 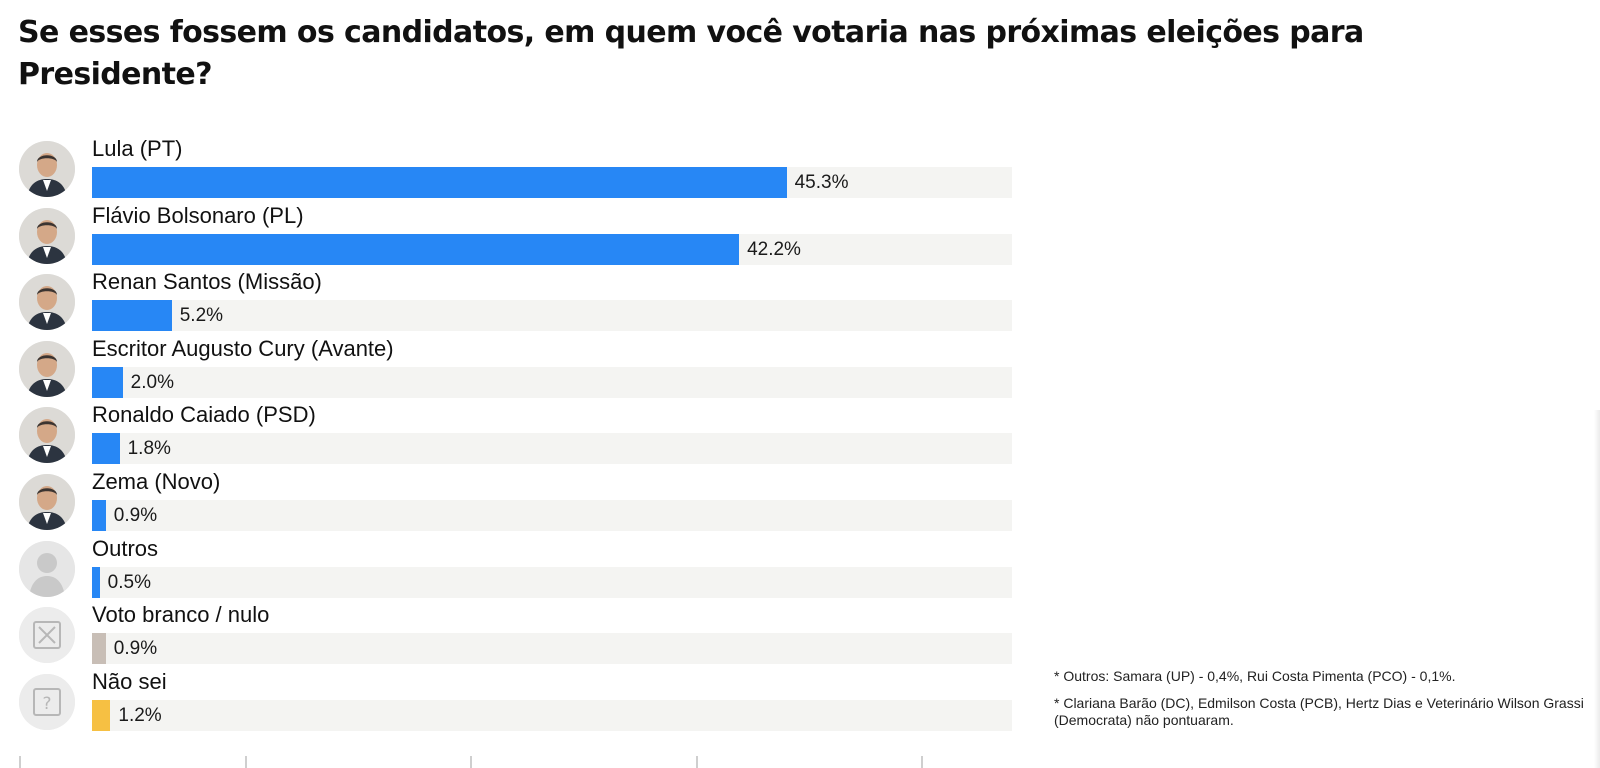 I want to click on bar-row: Zema (Novo) 0.9%, so click(x=510, y=505).